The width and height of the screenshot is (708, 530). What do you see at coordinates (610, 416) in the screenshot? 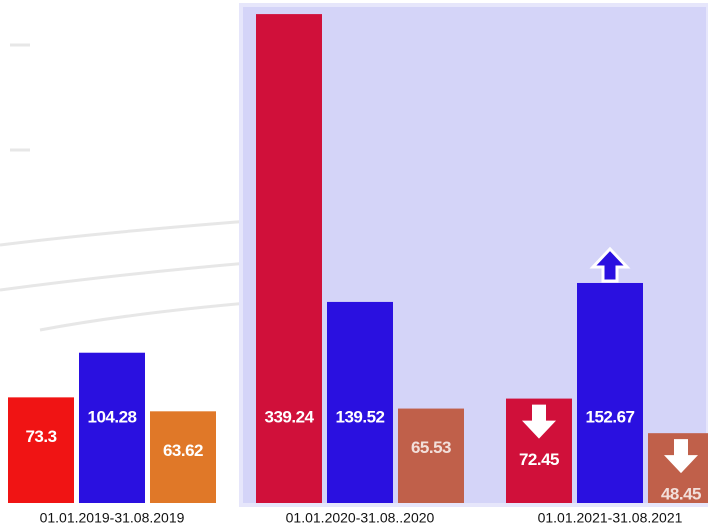
I see `data-label: 152.67` at bounding box center [610, 416].